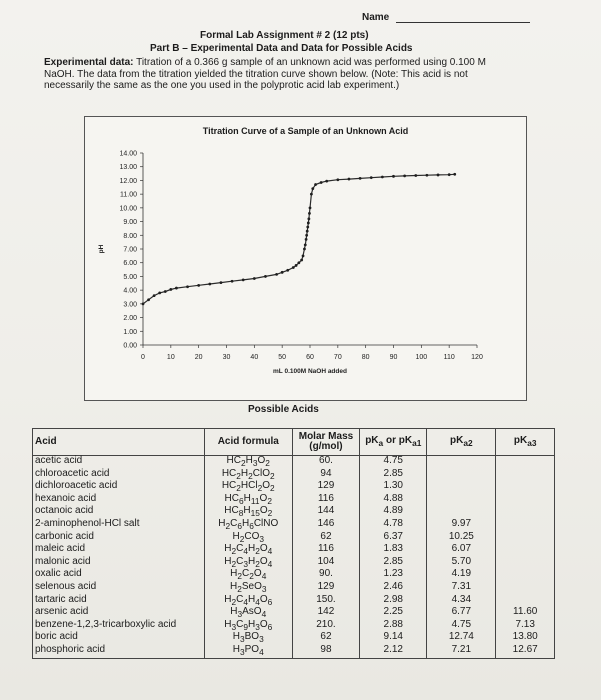 The image size is (601, 700). Describe the element at coordinates (525, 638) in the screenshot. I see `pka3-cell: 13.80` at that location.